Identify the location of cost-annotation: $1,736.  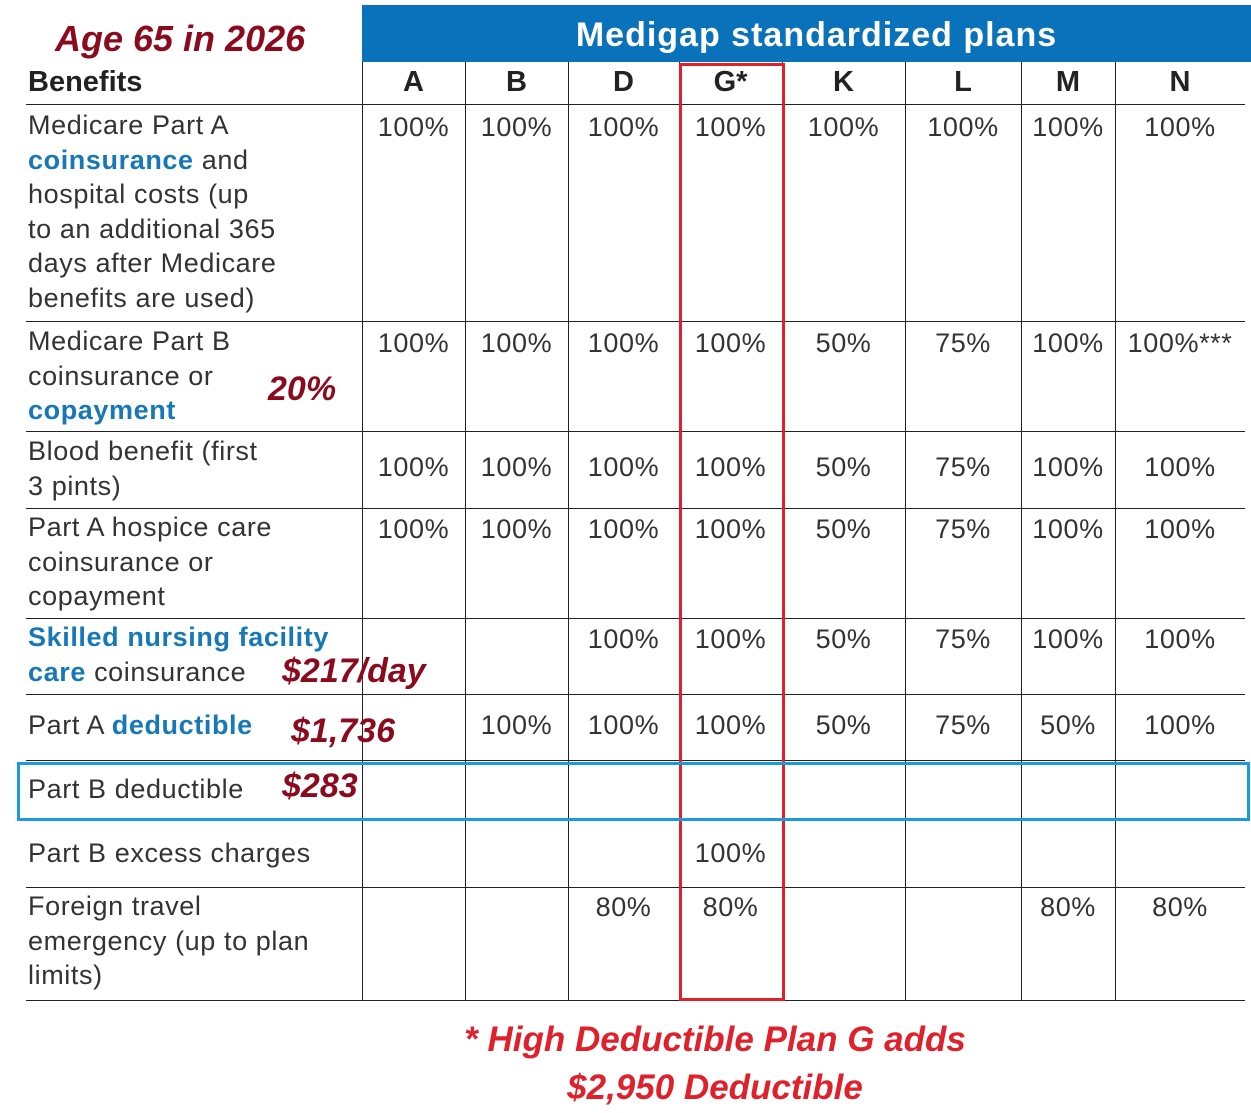
(343, 731).